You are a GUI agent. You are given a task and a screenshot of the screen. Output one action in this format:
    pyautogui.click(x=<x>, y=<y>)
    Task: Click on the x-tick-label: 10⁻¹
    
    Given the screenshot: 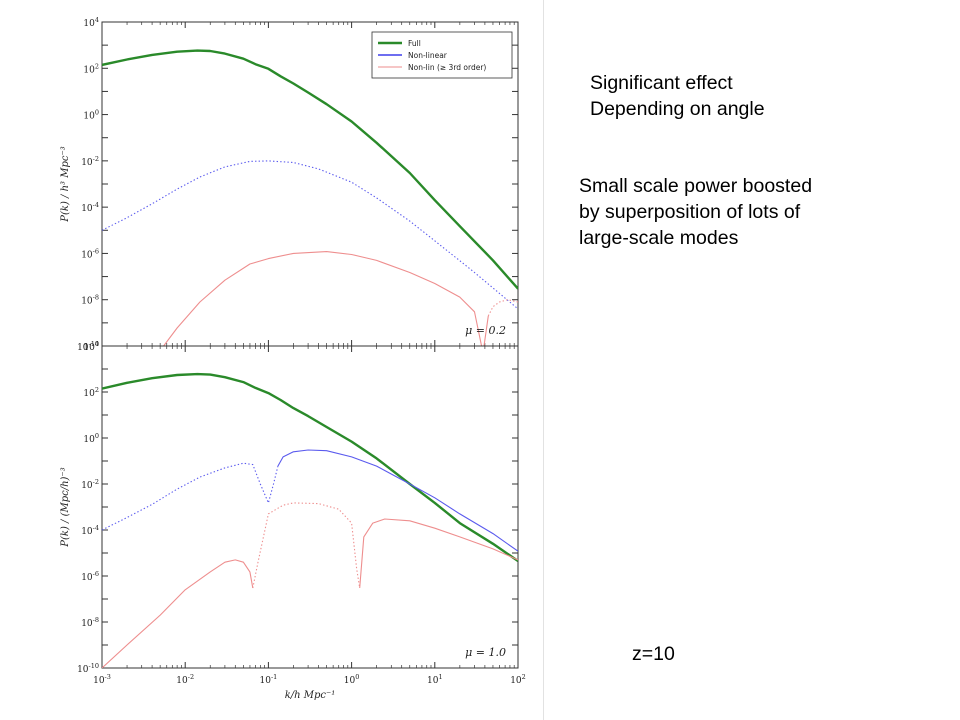 What is the action you would take?
    pyautogui.click(x=269, y=679)
    